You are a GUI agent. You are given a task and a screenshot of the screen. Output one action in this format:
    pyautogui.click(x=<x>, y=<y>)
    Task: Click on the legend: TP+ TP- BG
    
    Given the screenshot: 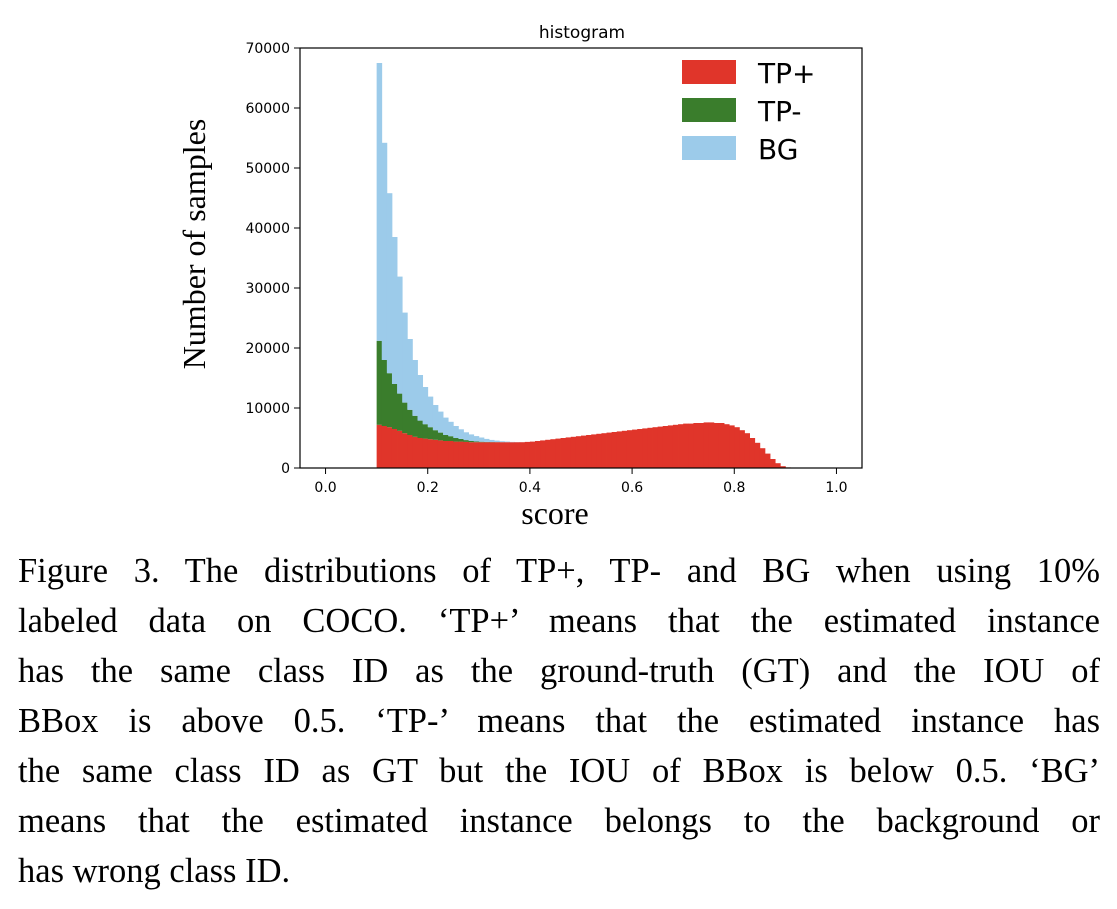 What is the action you would take?
    pyautogui.click(x=748, y=111)
    